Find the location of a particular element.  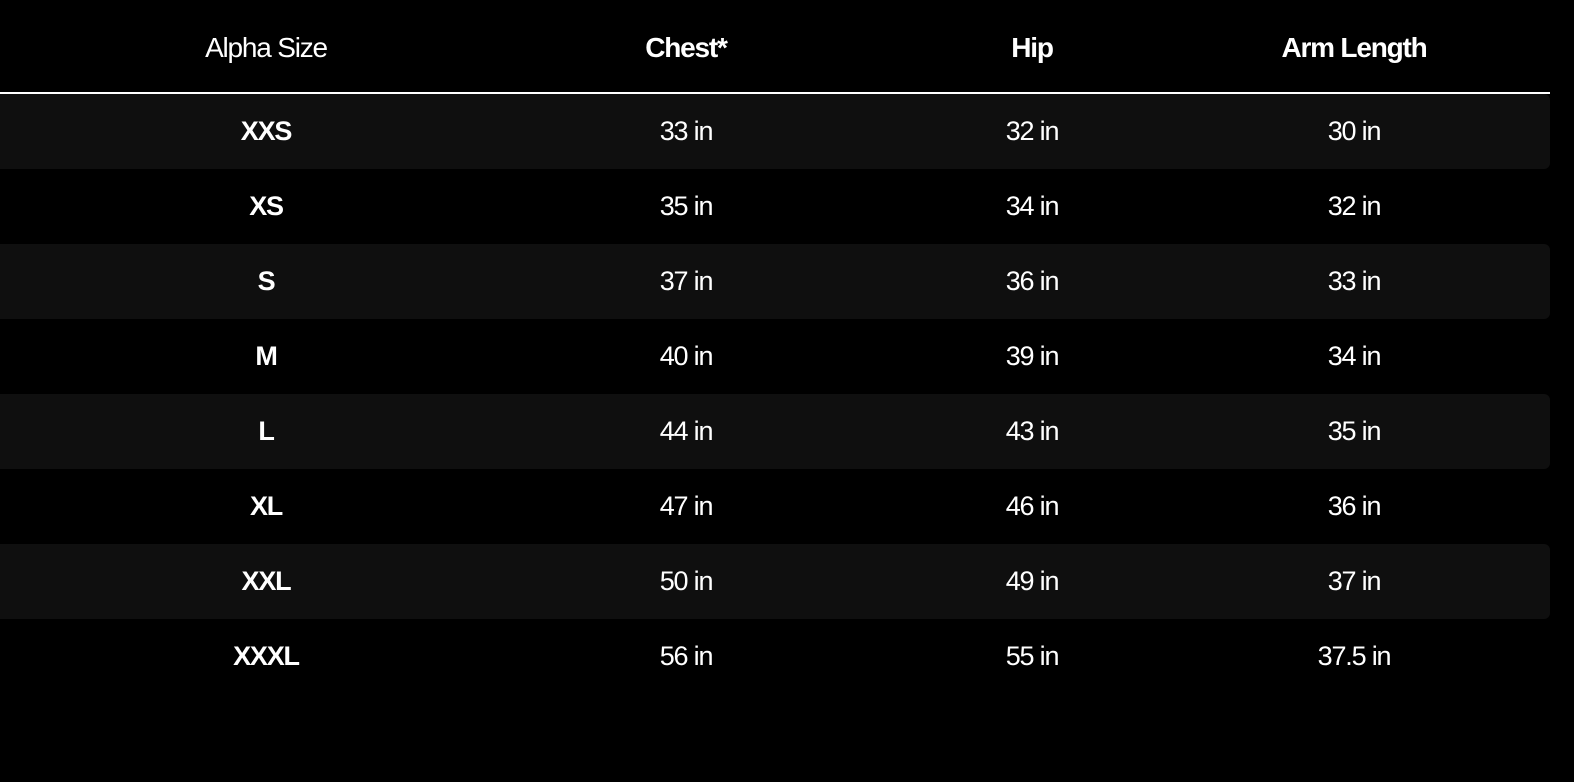

arm-length-cell: 37 in is located at coordinates (1354, 581).